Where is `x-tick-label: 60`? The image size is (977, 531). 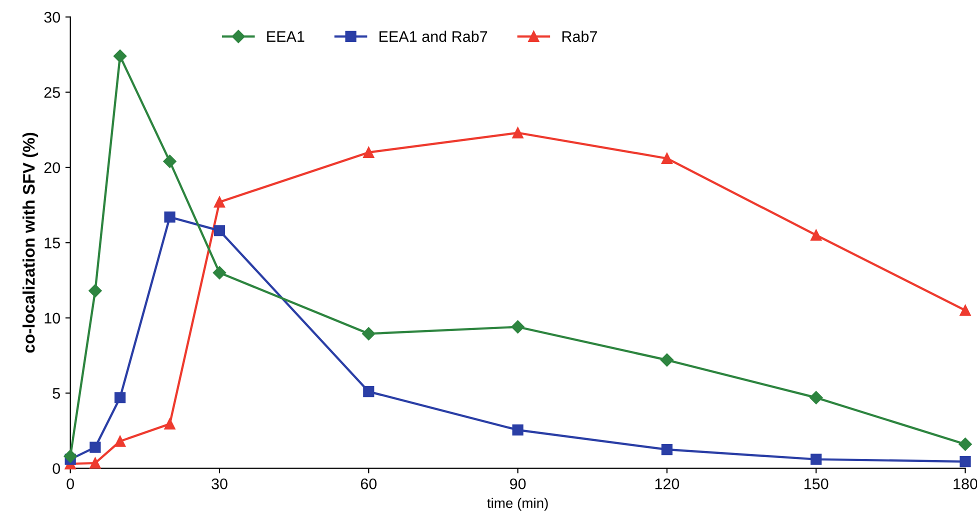 x-tick-label: 60 is located at coordinates (368, 484).